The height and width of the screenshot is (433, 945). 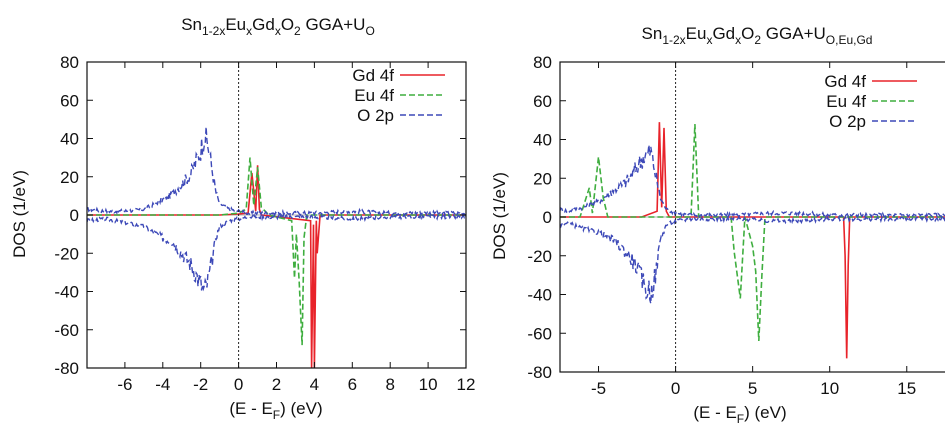 What do you see at coordinates (740, 419) in the screenshot?
I see `right-xlabel-sub: F` at bounding box center [740, 419].